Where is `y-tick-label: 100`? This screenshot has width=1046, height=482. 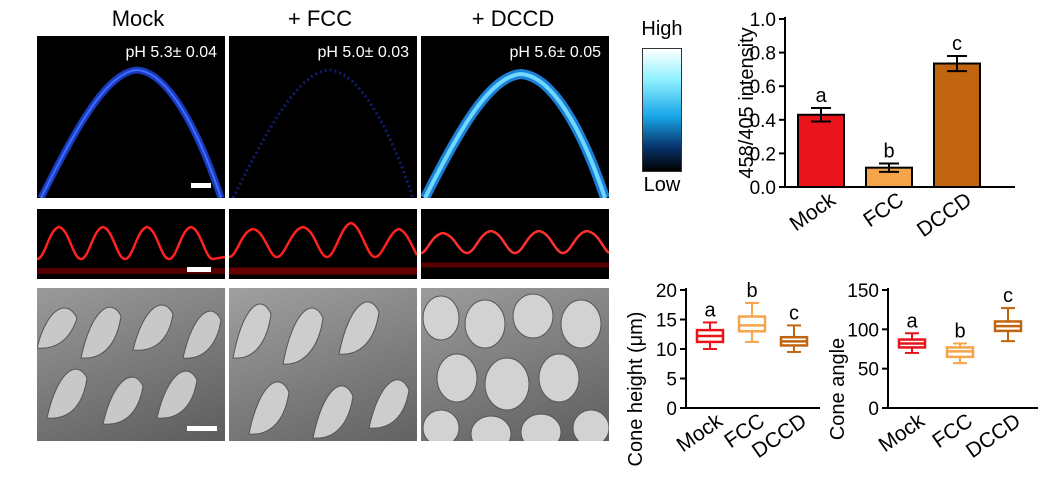
y-tick-label: 100 is located at coordinates (863, 330).